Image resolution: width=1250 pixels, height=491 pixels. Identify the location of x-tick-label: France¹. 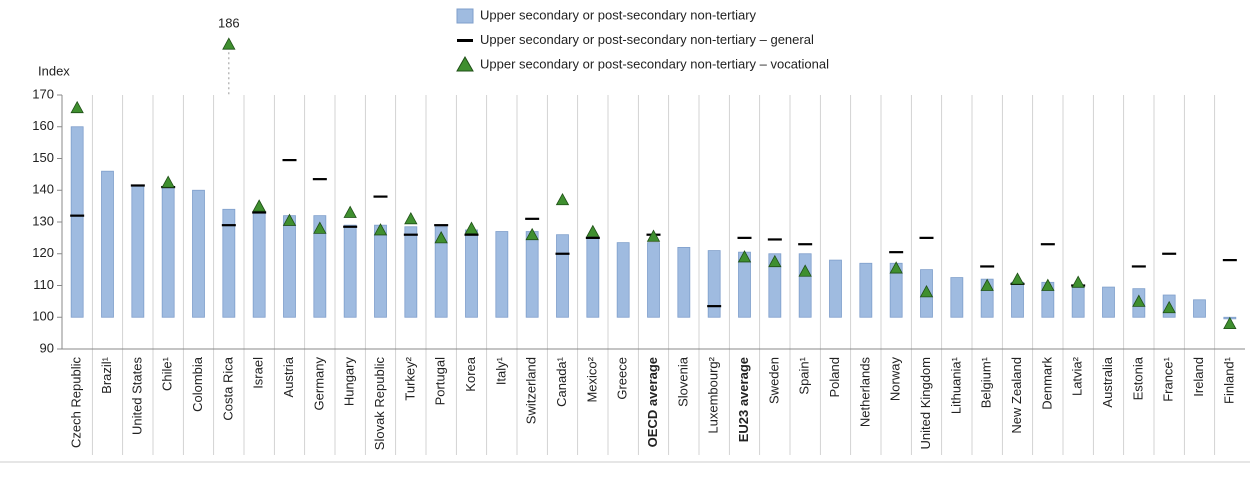
(1168, 378).